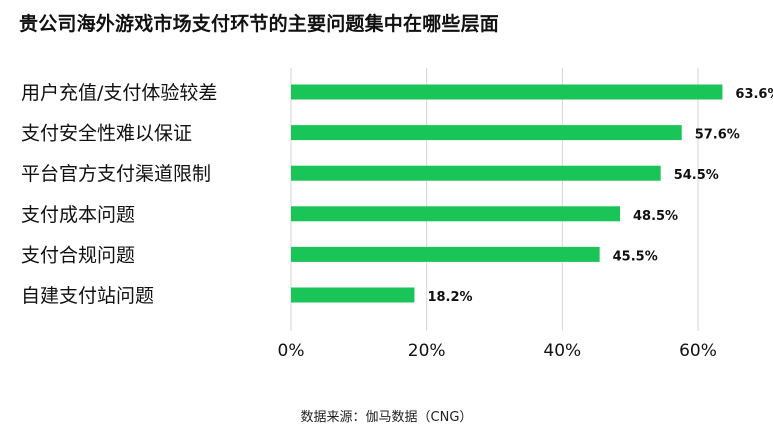  I want to click on x-tick-label: 40%, so click(562, 351).